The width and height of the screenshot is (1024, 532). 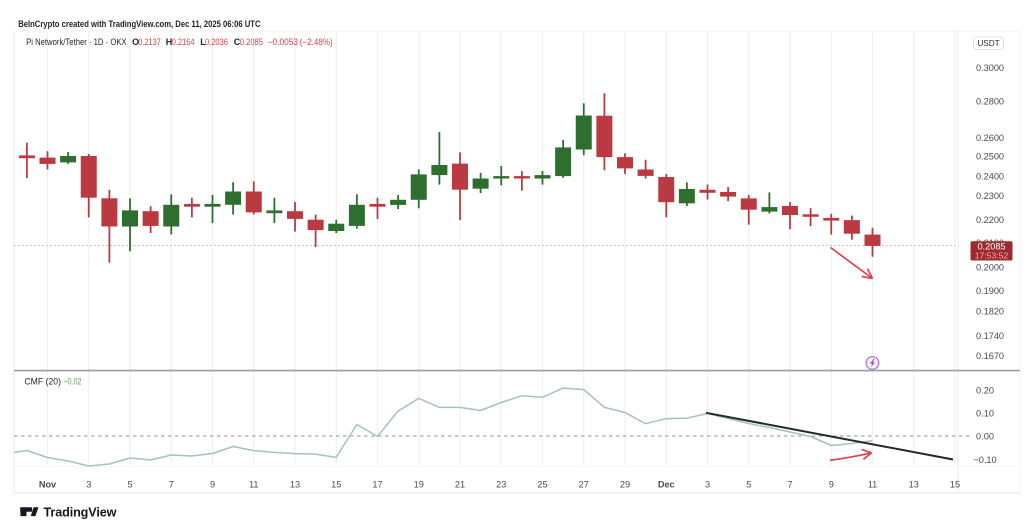 What do you see at coordinates (988, 43) in the screenshot?
I see `svg-text: USDT` at bounding box center [988, 43].